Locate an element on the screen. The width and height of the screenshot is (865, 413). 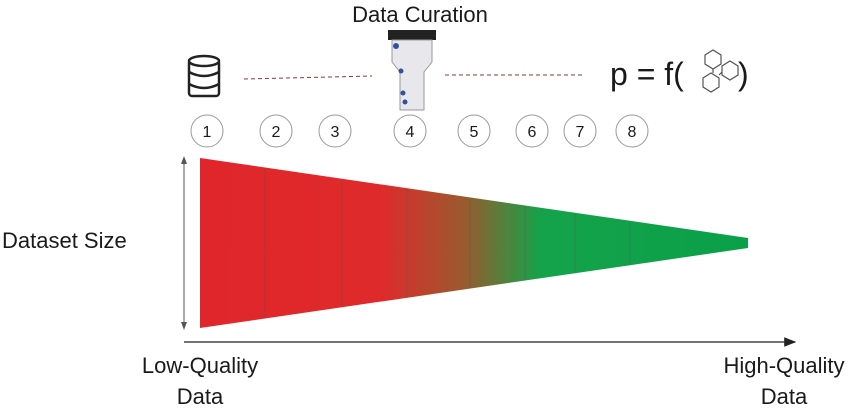
x-right-label: High-Quality is located at coordinates (783, 365).